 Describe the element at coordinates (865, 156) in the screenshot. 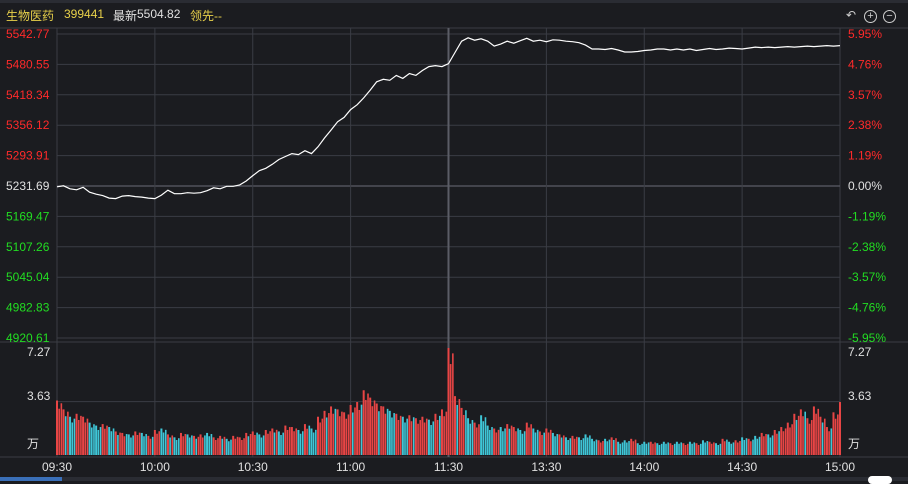

I see `percent-tick-label: 1.19%` at that location.